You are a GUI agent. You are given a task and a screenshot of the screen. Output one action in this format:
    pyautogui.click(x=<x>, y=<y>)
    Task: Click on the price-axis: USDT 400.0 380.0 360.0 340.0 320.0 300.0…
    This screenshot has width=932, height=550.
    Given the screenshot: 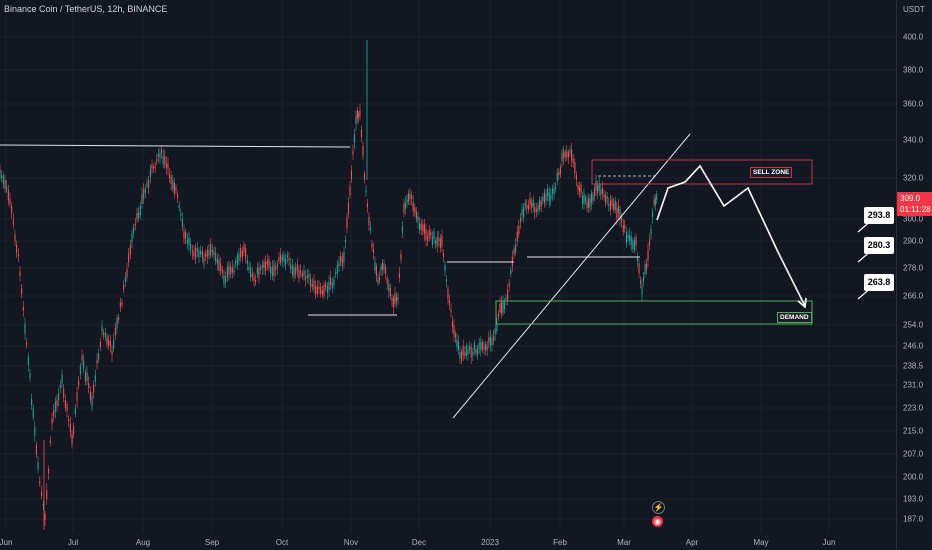 What is the action you would take?
    pyautogui.click(x=914, y=275)
    